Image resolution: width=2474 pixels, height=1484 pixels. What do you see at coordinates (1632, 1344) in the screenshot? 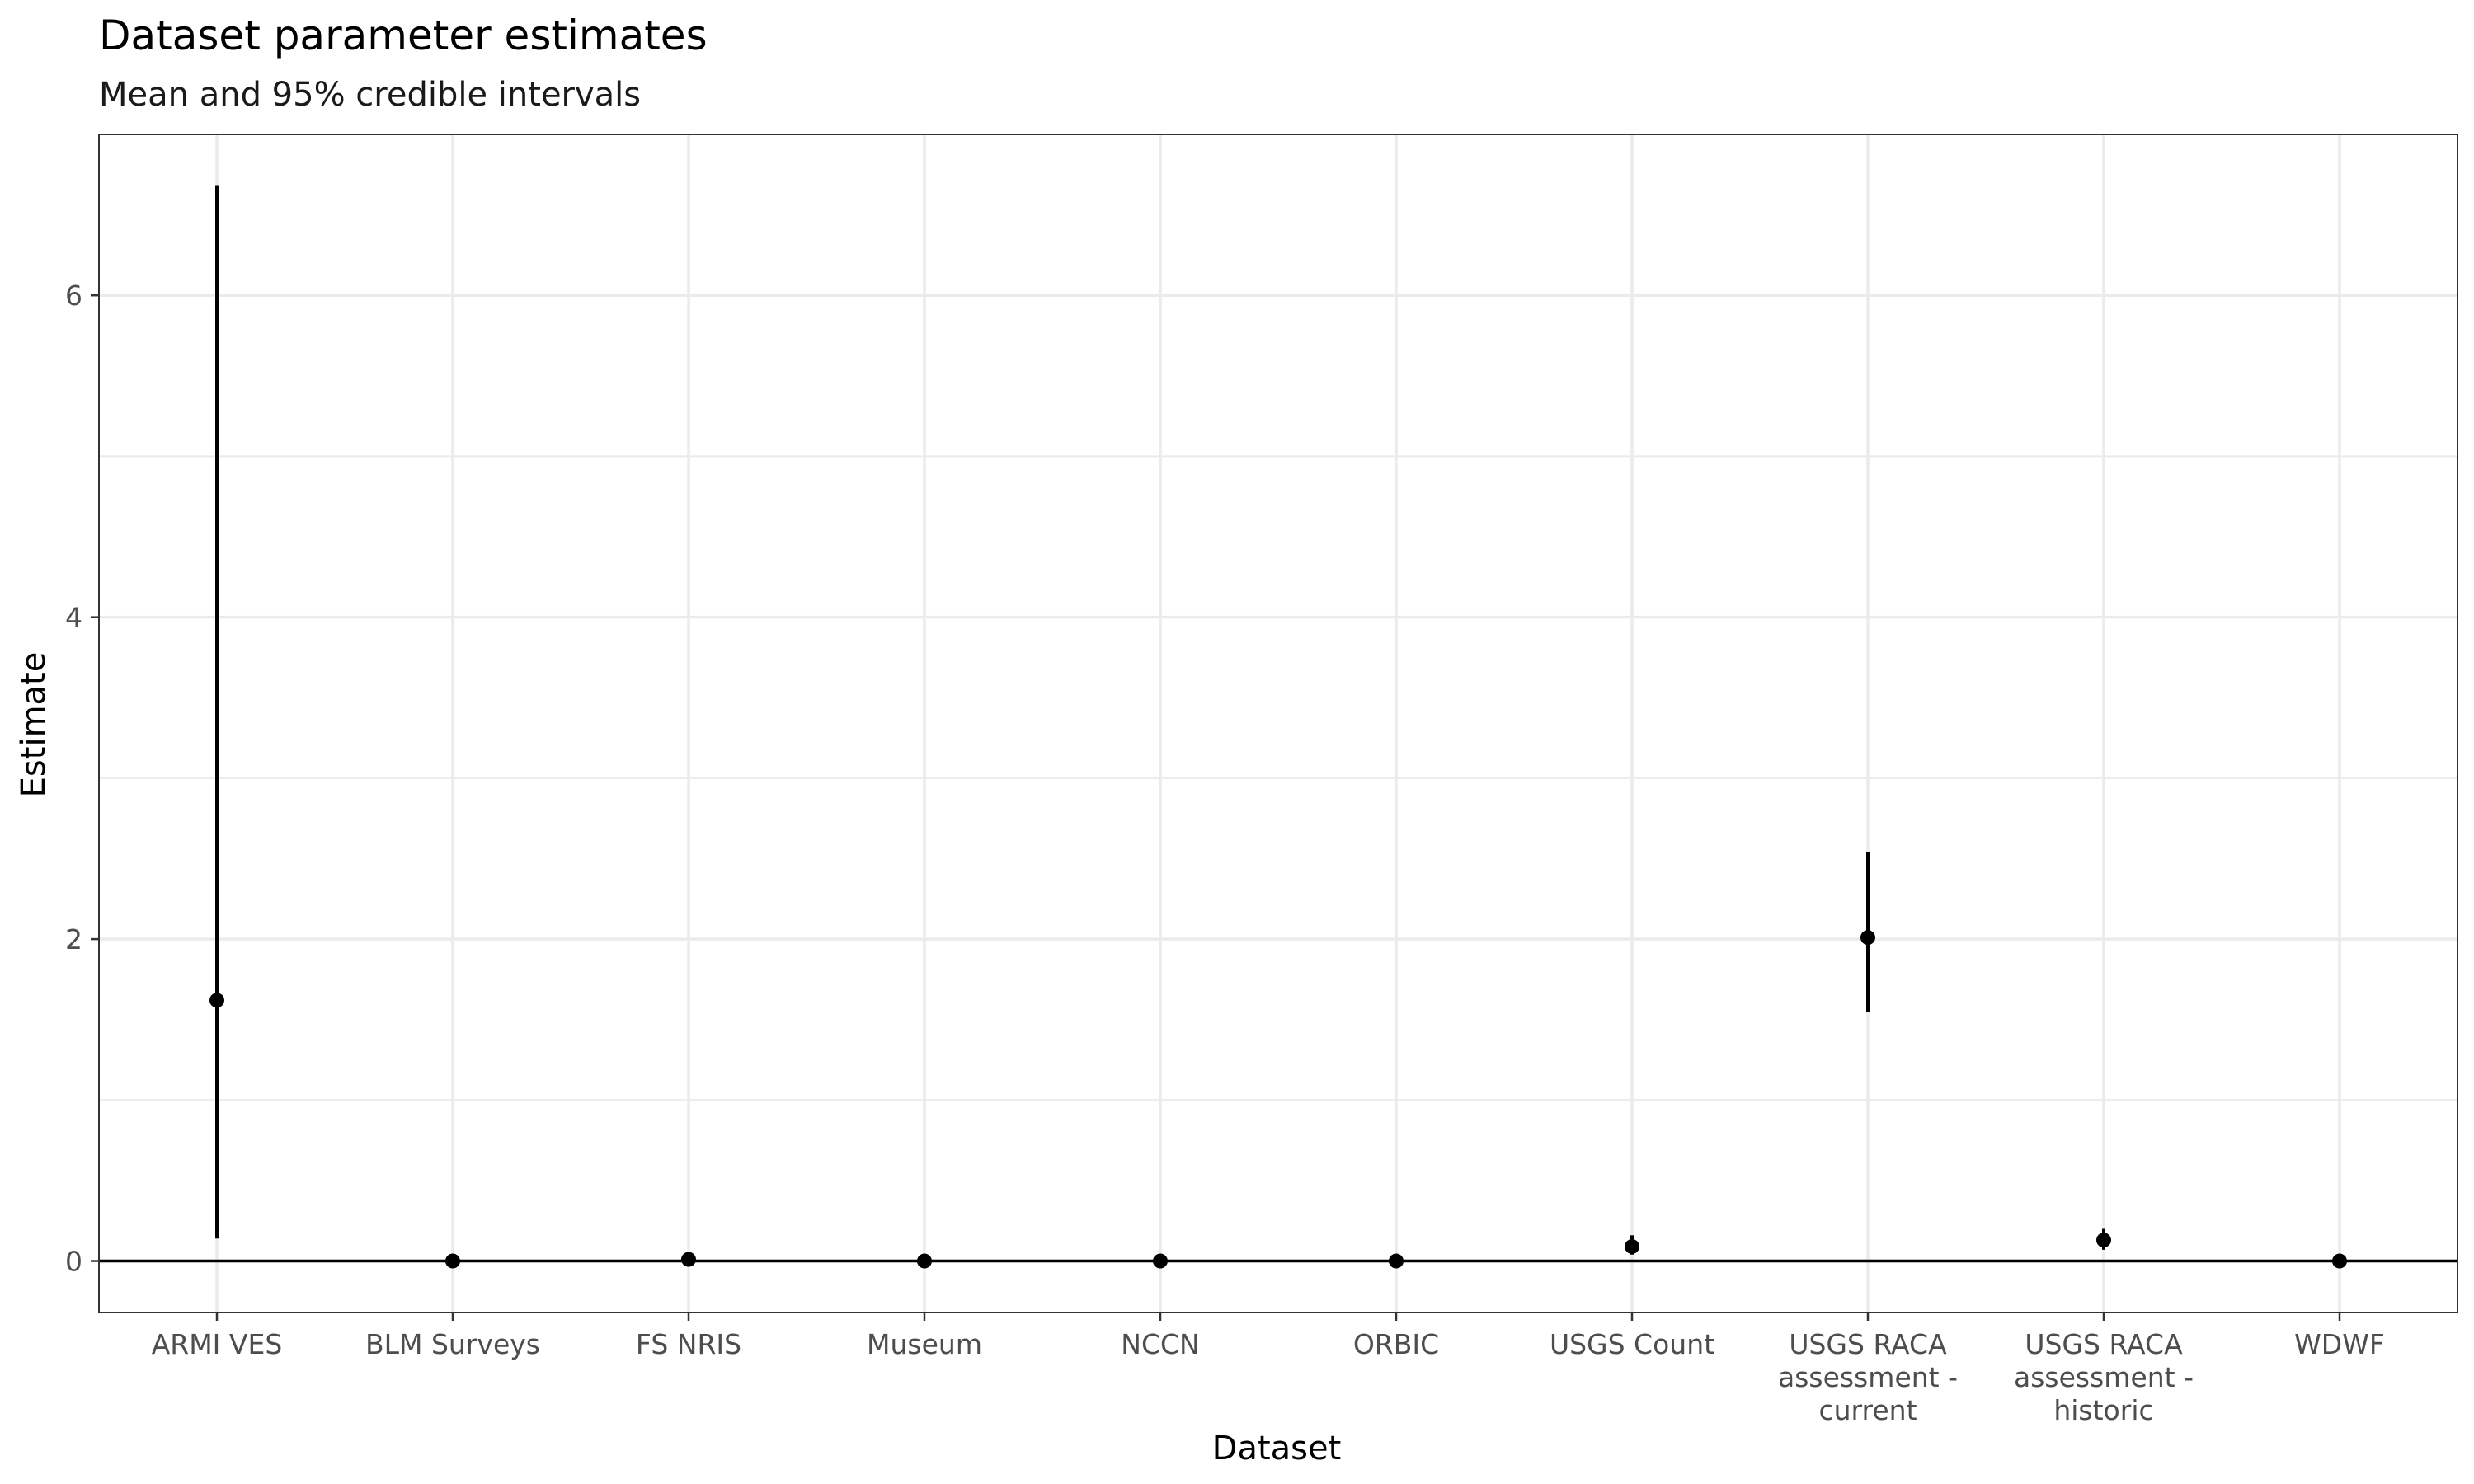
I see `x-tick-label: USGS Count` at bounding box center [1632, 1344].